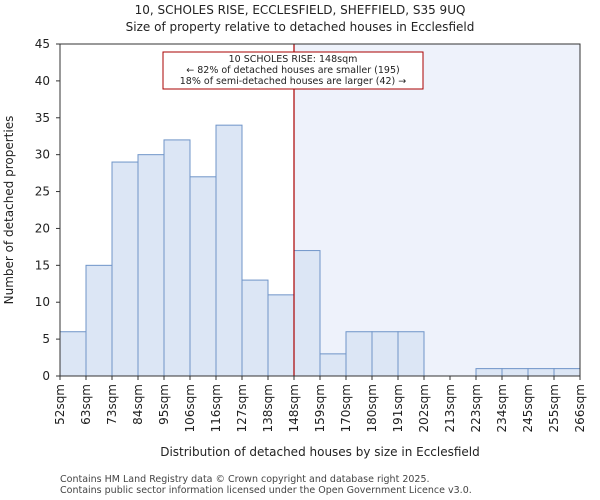 The width and height of the screenshot is (600, 500). Describe the element at coordinates (359, 354) in the screenshot. I see `bar-170sqm` at that location.